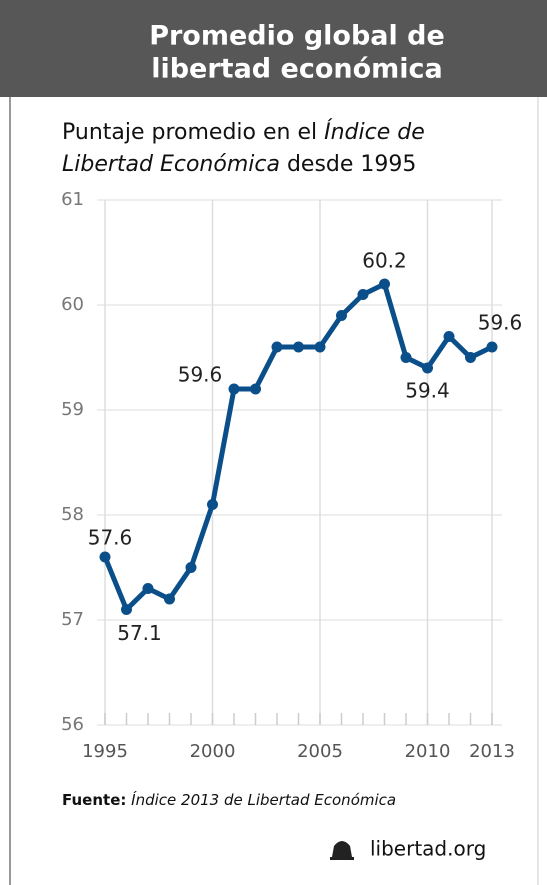 This screenshot has height=885, width=547. I want to click on data-label: 60.2, so click(384, 261).